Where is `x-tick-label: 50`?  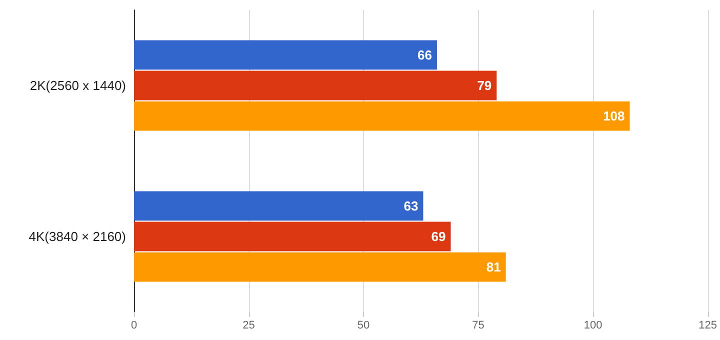
x-tick-label: 50 is located at coordinates (363, 326).